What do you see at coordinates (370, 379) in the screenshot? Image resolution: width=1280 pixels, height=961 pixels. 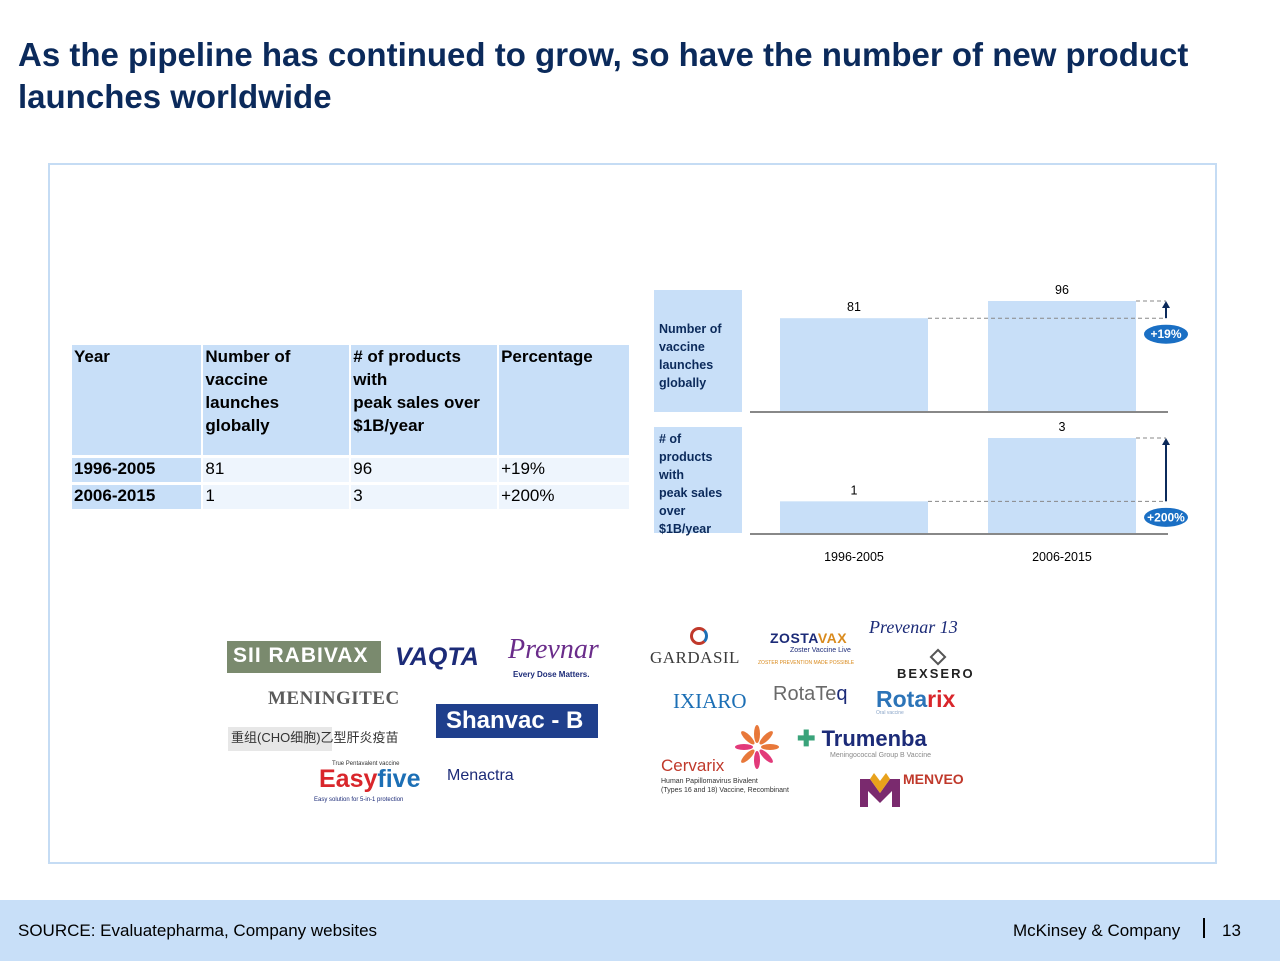 I see `header-line: with` at bounding box center [370, 379].